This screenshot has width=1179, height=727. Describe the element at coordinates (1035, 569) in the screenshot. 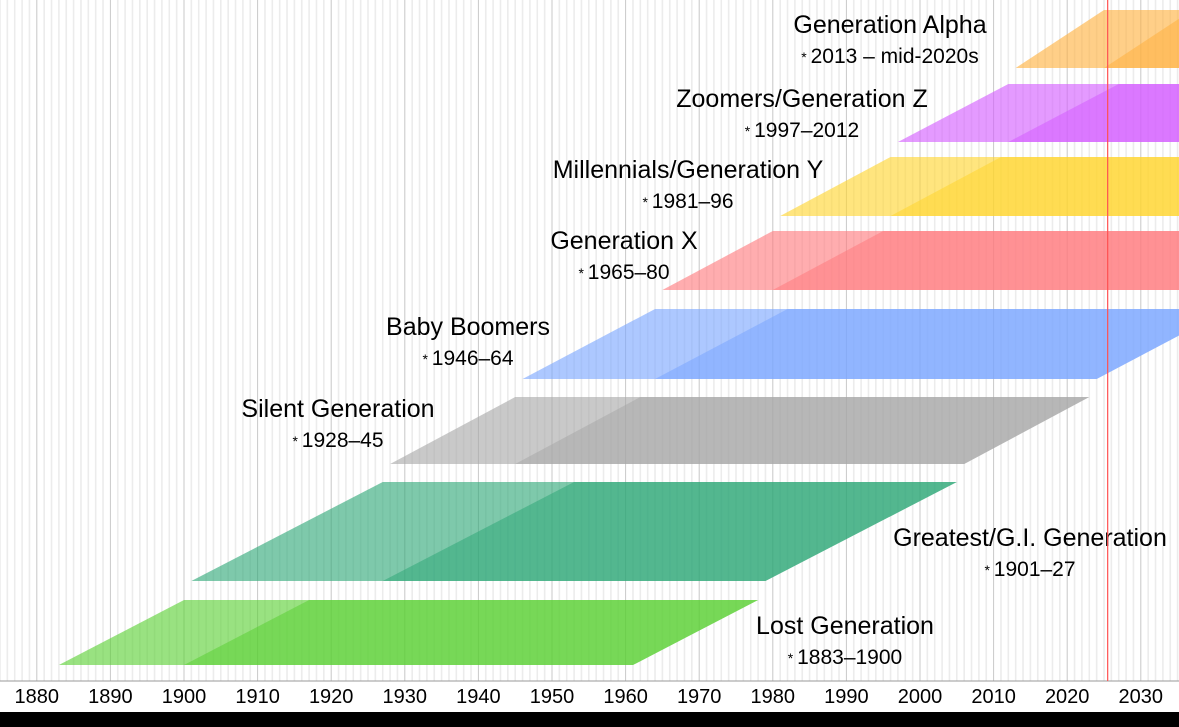

I see `year-range: 1901–27` at that location.